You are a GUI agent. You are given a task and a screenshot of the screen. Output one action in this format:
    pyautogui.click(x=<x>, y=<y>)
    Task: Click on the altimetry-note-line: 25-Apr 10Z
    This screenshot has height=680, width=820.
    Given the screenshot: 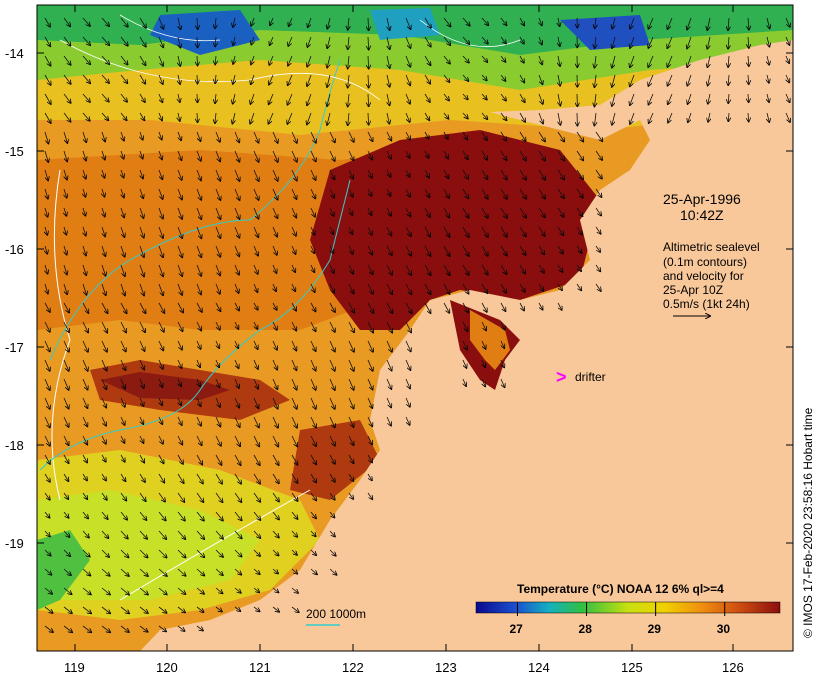 What is the action you would take?
    pyautogui.click(x=693, y=290)
    